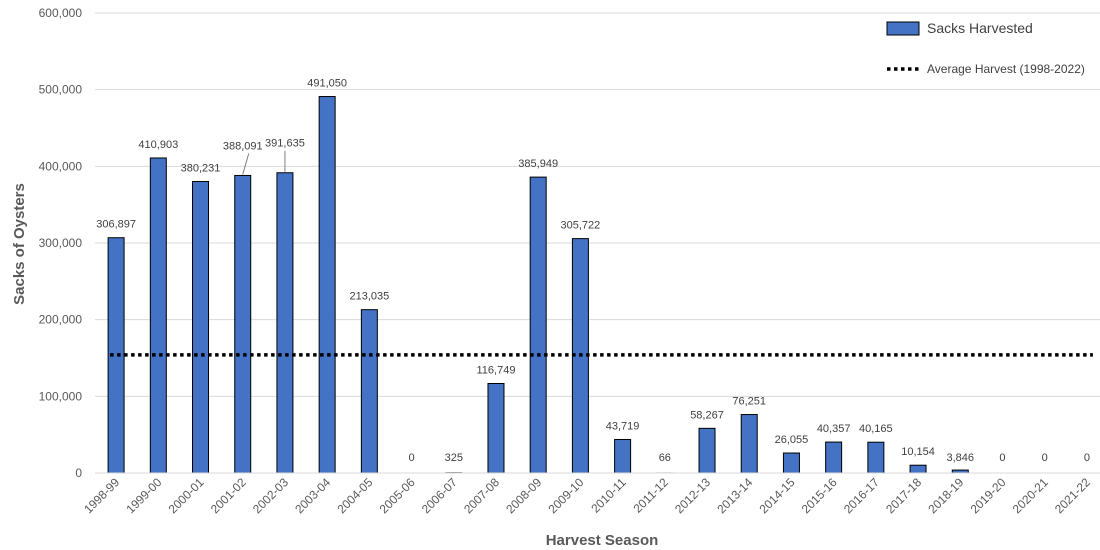 The width and height of the screenshot is (1100, 550). I want to click on leader-line, so click(246, 164).